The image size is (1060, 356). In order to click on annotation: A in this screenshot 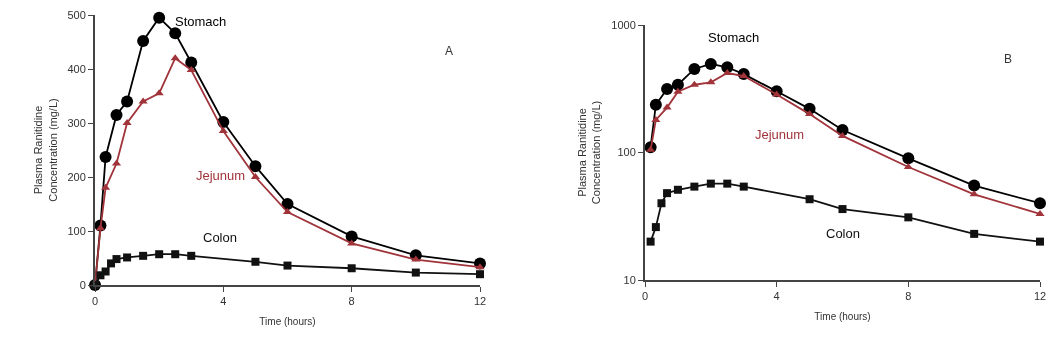, I will do `click(449, 51)`.